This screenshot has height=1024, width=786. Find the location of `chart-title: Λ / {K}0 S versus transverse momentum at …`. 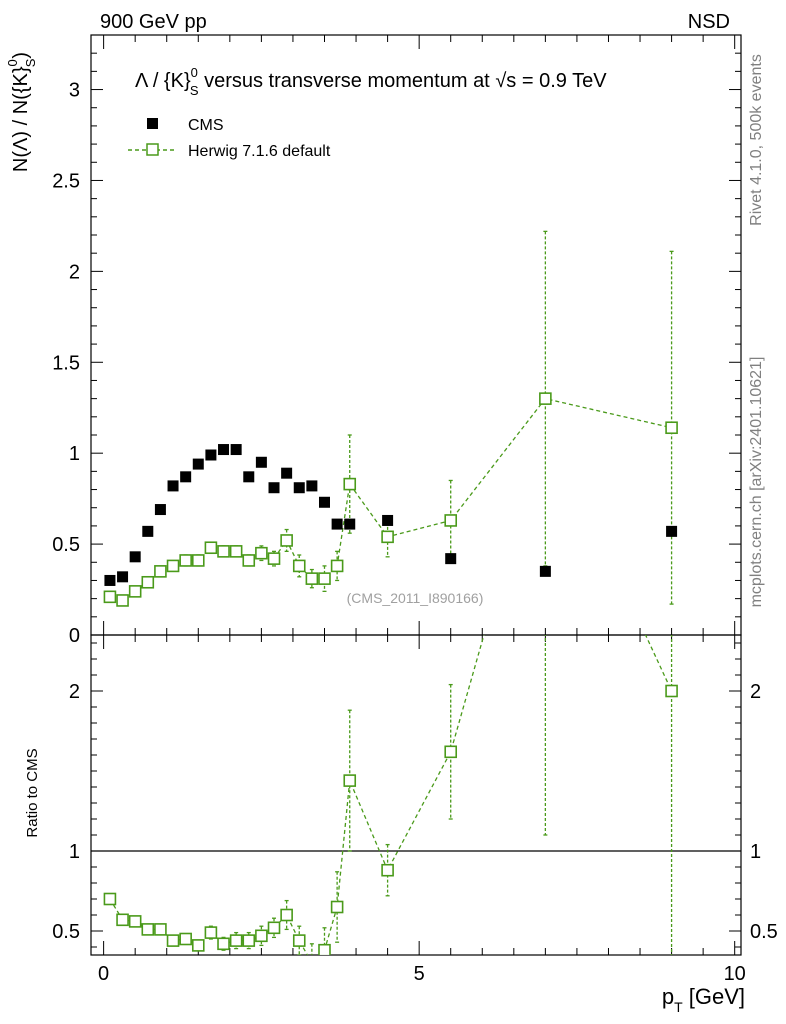

chart-title: Λ / {K}0 S versus transverse momentum at … is located at coordinates (371, 81).